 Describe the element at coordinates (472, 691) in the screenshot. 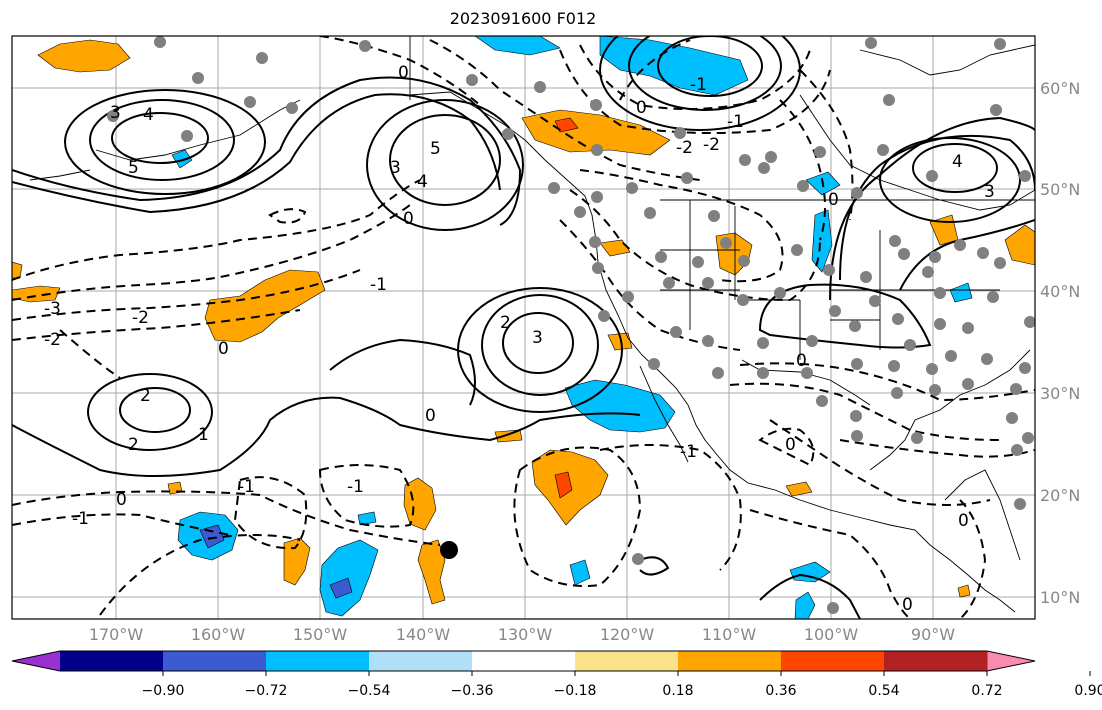

I see `colorbar-tick-label: −0.36` at that location.